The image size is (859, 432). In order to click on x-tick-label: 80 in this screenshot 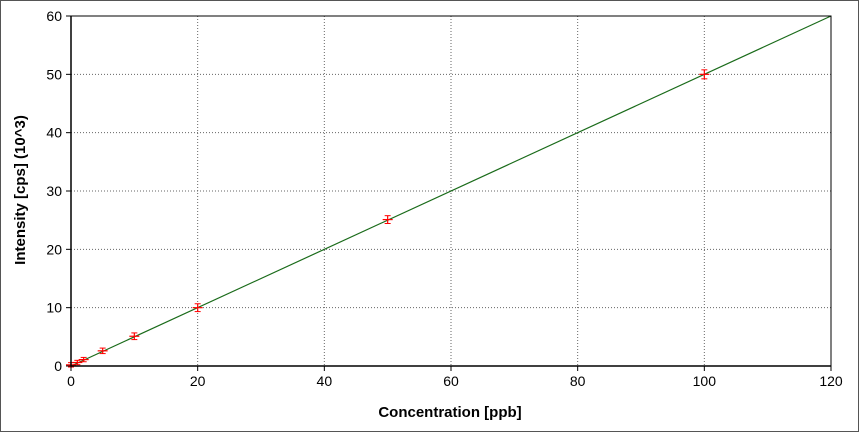, I will do `click(578, 381)`.